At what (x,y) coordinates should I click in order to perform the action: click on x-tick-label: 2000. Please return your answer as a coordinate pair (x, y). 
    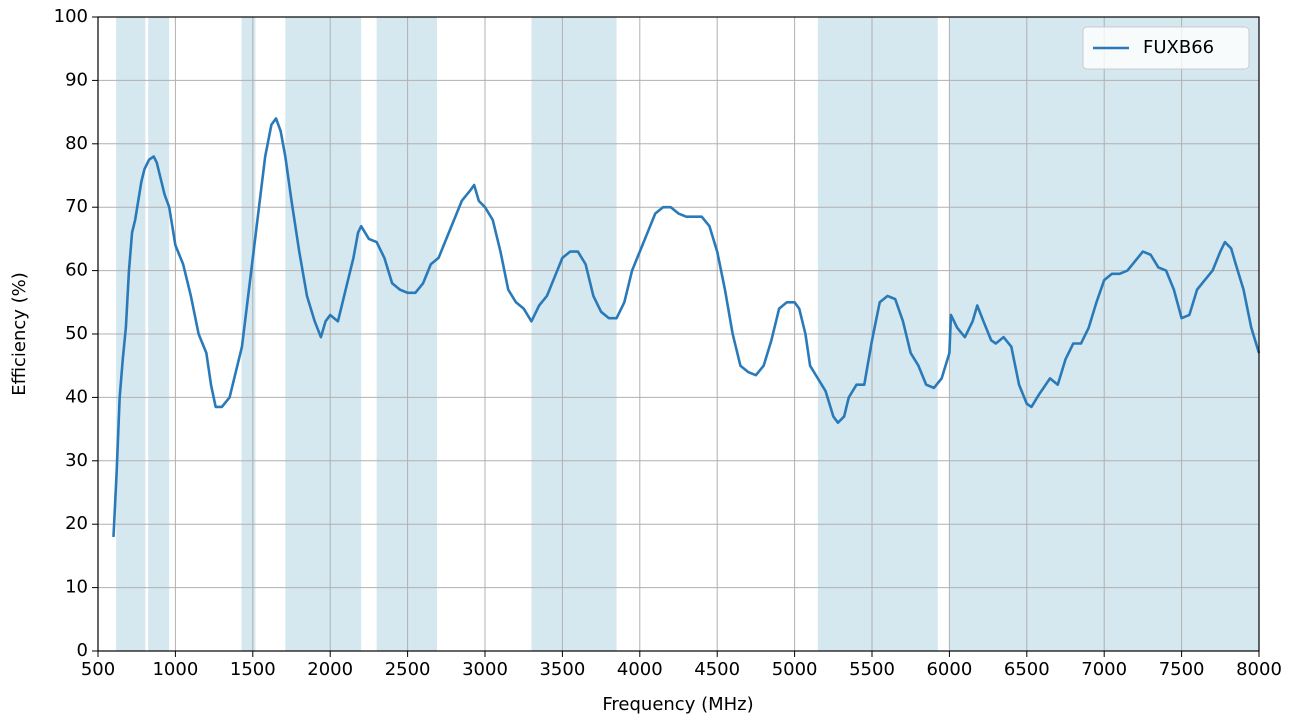
    Looking at the image, I should click on (330, 669).